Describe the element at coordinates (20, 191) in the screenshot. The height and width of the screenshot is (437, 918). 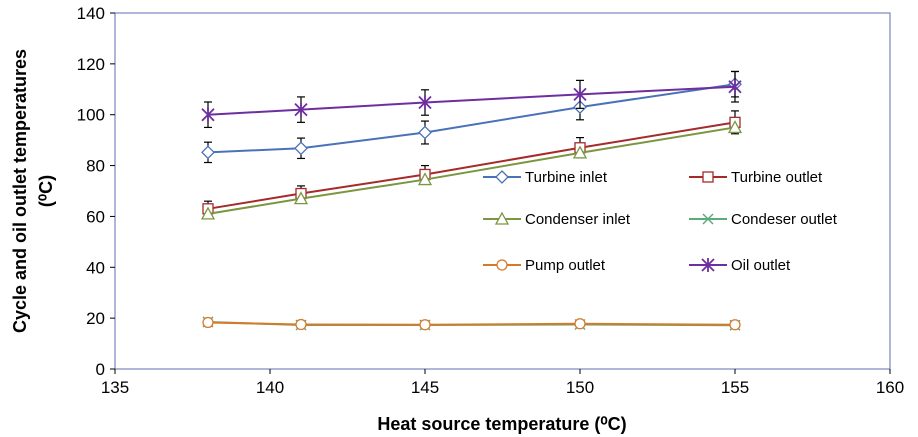
I see `y-axis-title-line1: Cycle and oil outlet temperatures` at that location.